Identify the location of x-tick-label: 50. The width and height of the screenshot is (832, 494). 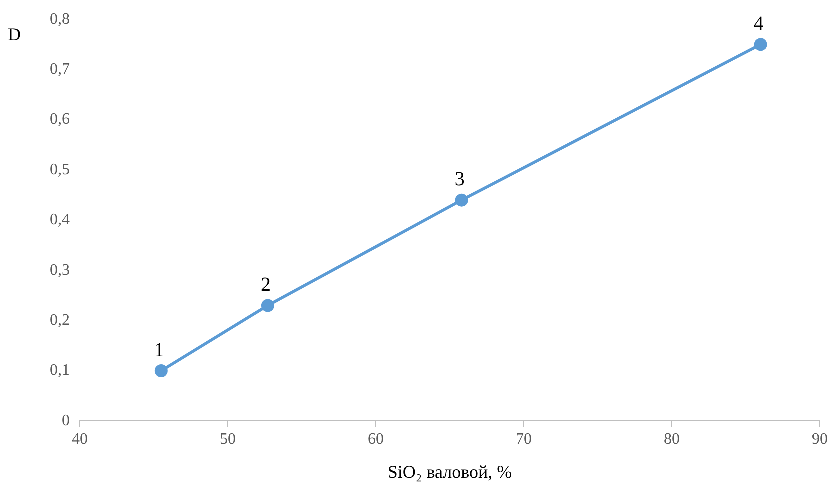
(228, 439).